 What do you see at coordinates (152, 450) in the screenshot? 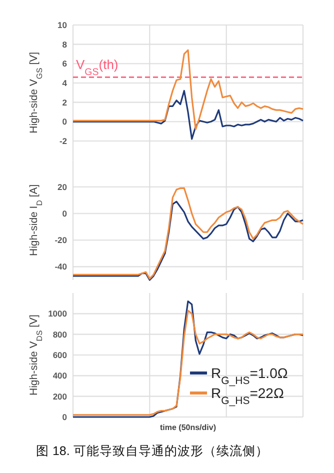
I see `caption: 图 18. 可能导致自导通的波形（续流侧）` at bounding box center [152, 450].